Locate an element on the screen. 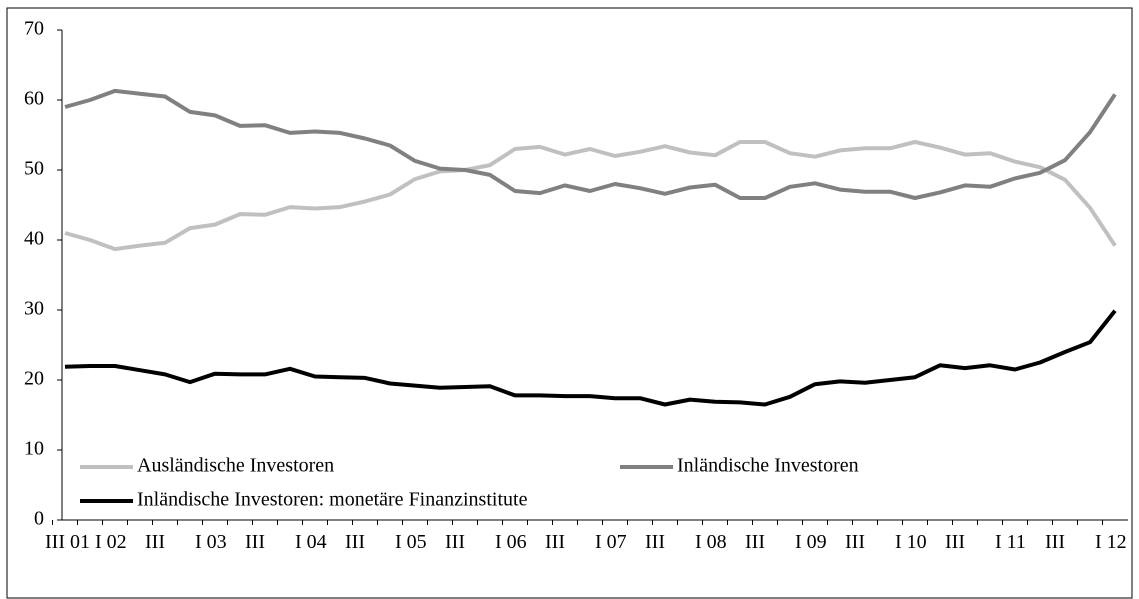  x-tick-label: I 06 is located at coordinates (511, 542).